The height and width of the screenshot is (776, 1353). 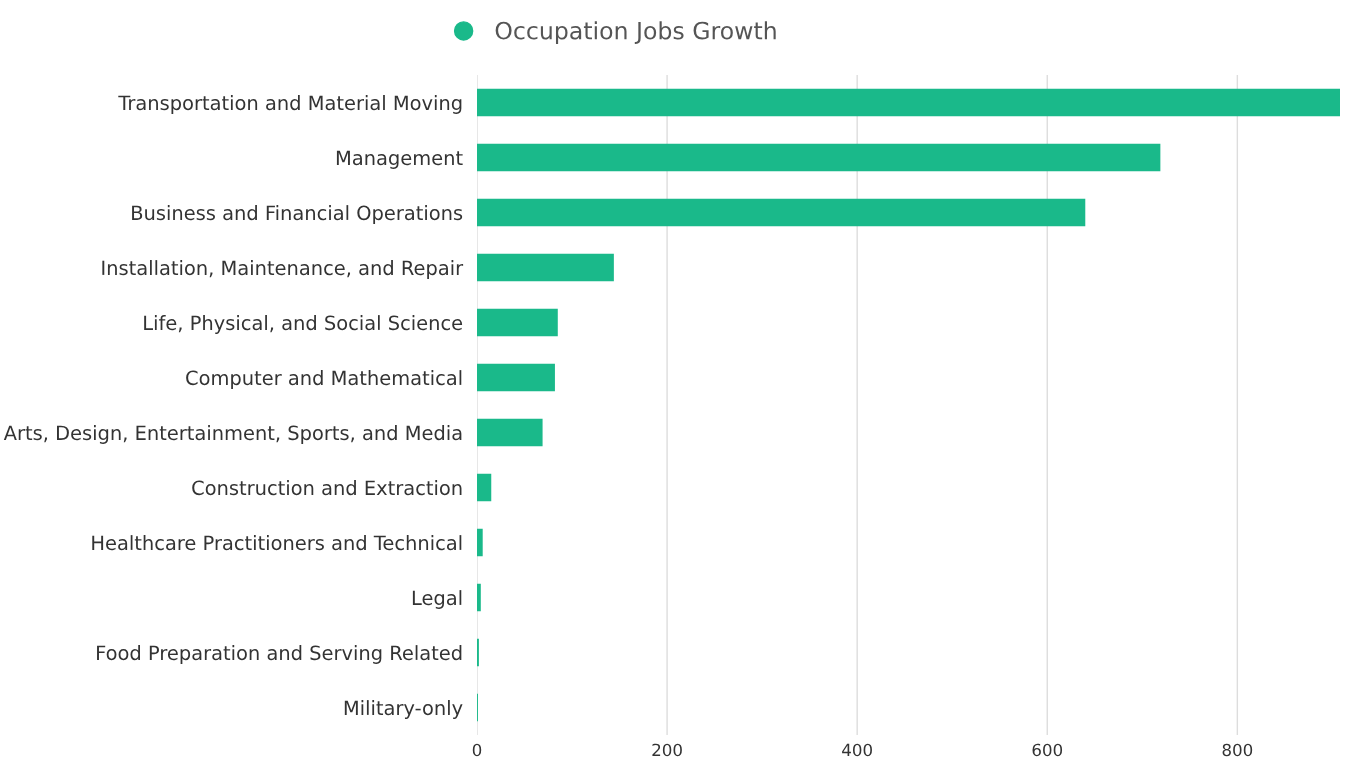 I want to click on y-tick-label: Installation, Maintenance, and Repair, so click(x=283, y=269).